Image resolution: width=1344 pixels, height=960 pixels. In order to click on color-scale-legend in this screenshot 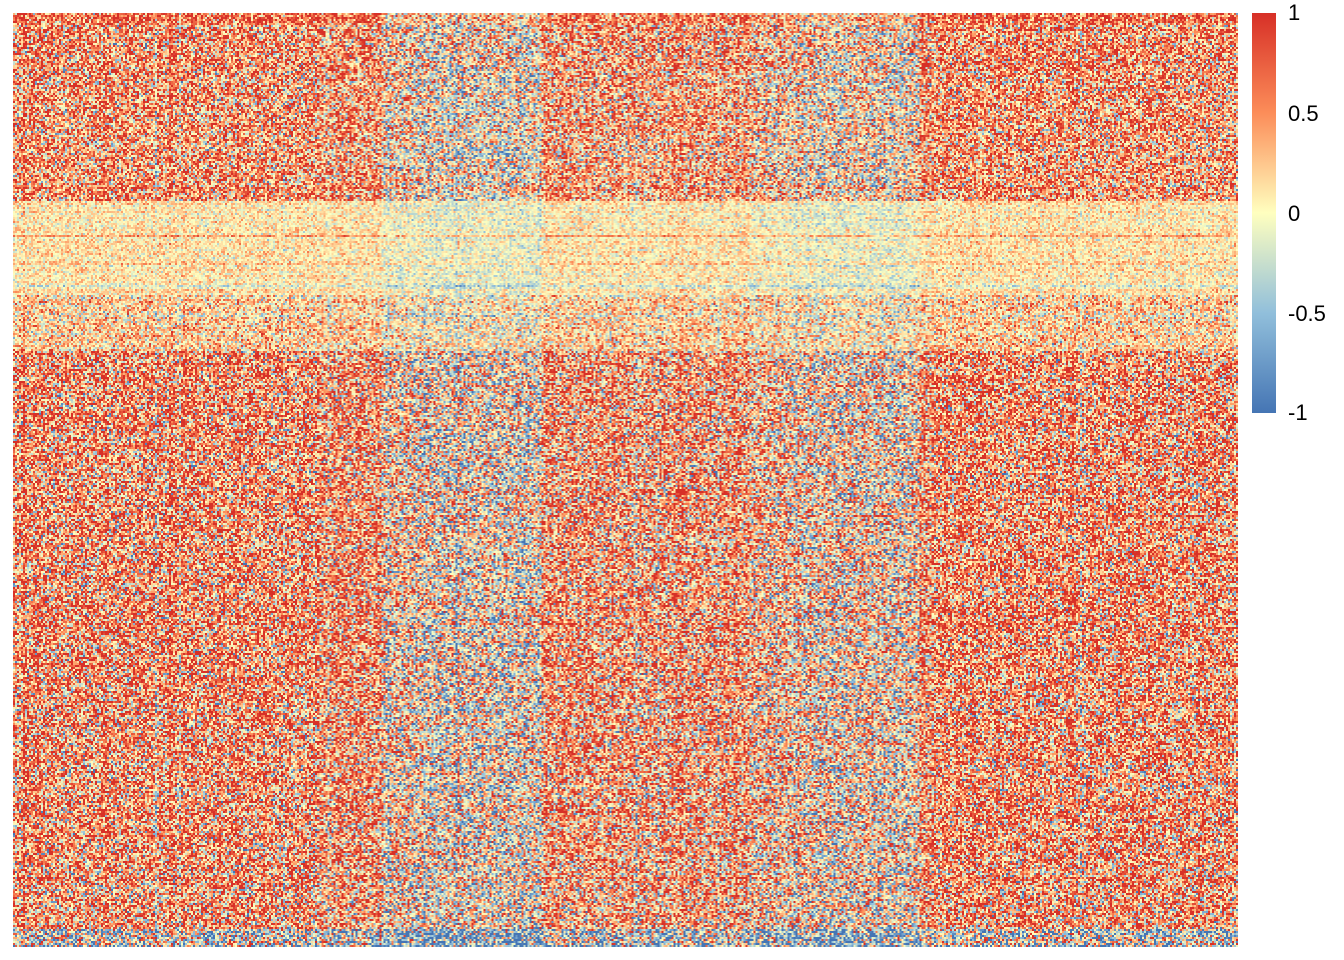, I will do `click(1264, 213)`.